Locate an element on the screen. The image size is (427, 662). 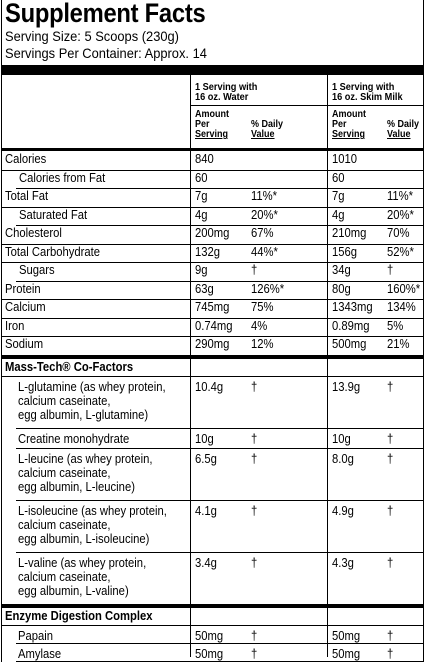
enzyme-amylase-water-dv: † is located at coordinates (254, 654).